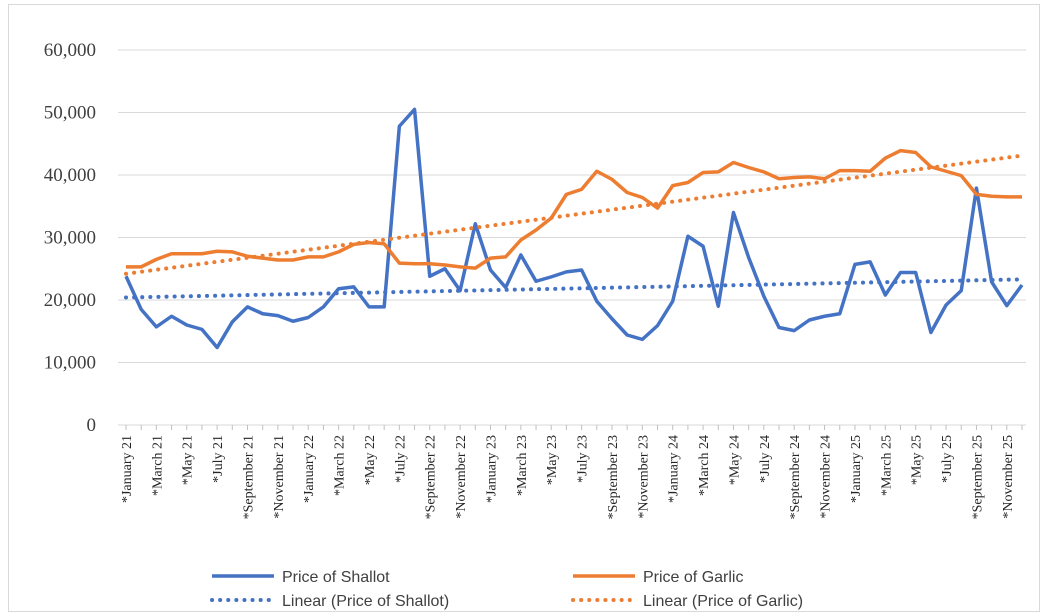  I want to click on x-tick-label: *January 23, so click(491, 469).